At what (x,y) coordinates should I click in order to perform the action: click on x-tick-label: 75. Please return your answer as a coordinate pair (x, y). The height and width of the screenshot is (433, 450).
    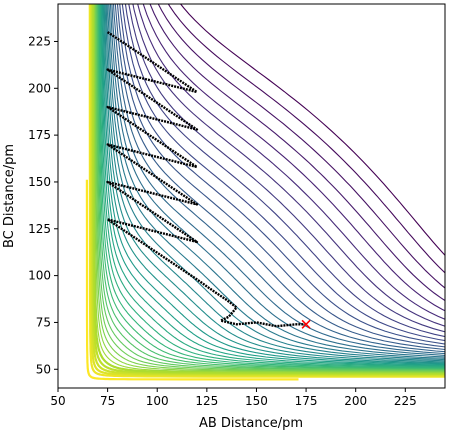
    Looking at the image, I should click on (107, 401).